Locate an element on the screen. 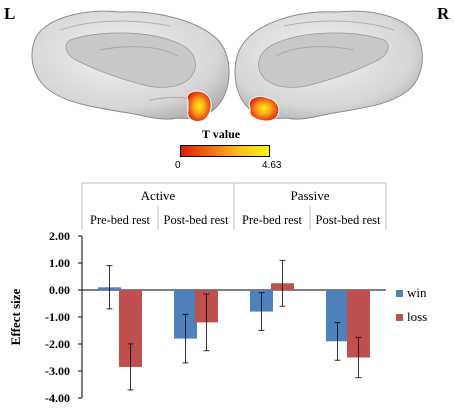 This screenshot has width=454, height=408. y-tick-label: -3.00 is located at coordinates (57, 371).